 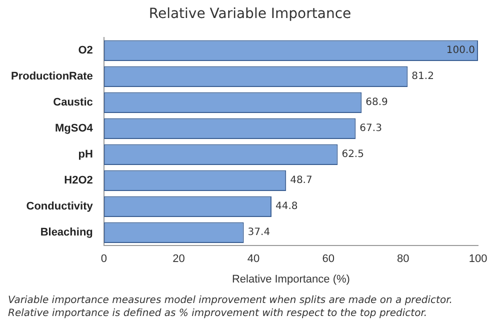 What do you see at coordinates (301, 180) in the screenshot?
I see `data-label: 48.7` at bounding box center [301, 180].